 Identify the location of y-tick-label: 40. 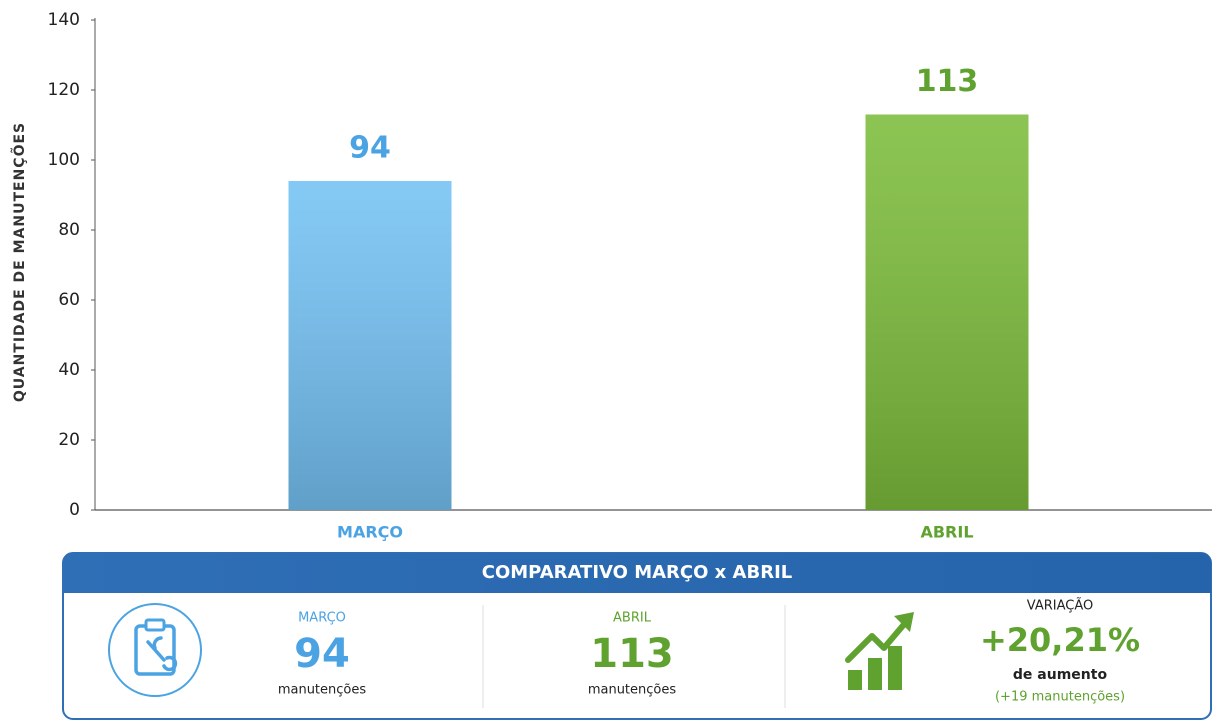
(69, 370).